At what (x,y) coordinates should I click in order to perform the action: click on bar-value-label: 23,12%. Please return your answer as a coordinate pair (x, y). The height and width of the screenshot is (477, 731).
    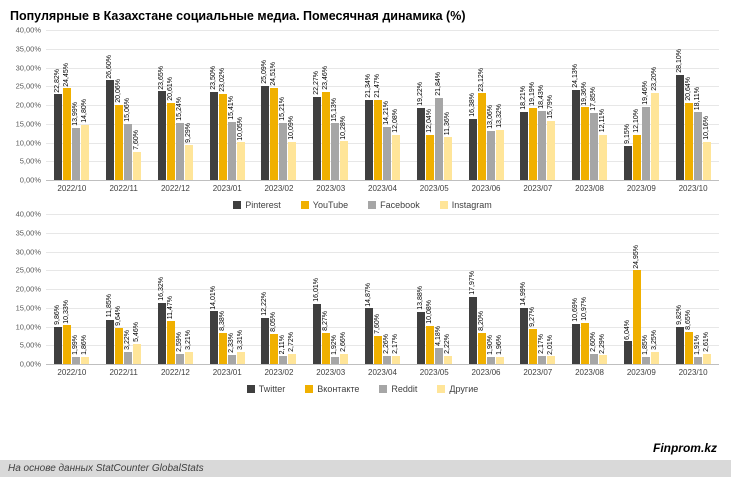
    Looking at the image, I should click on (481, 79).